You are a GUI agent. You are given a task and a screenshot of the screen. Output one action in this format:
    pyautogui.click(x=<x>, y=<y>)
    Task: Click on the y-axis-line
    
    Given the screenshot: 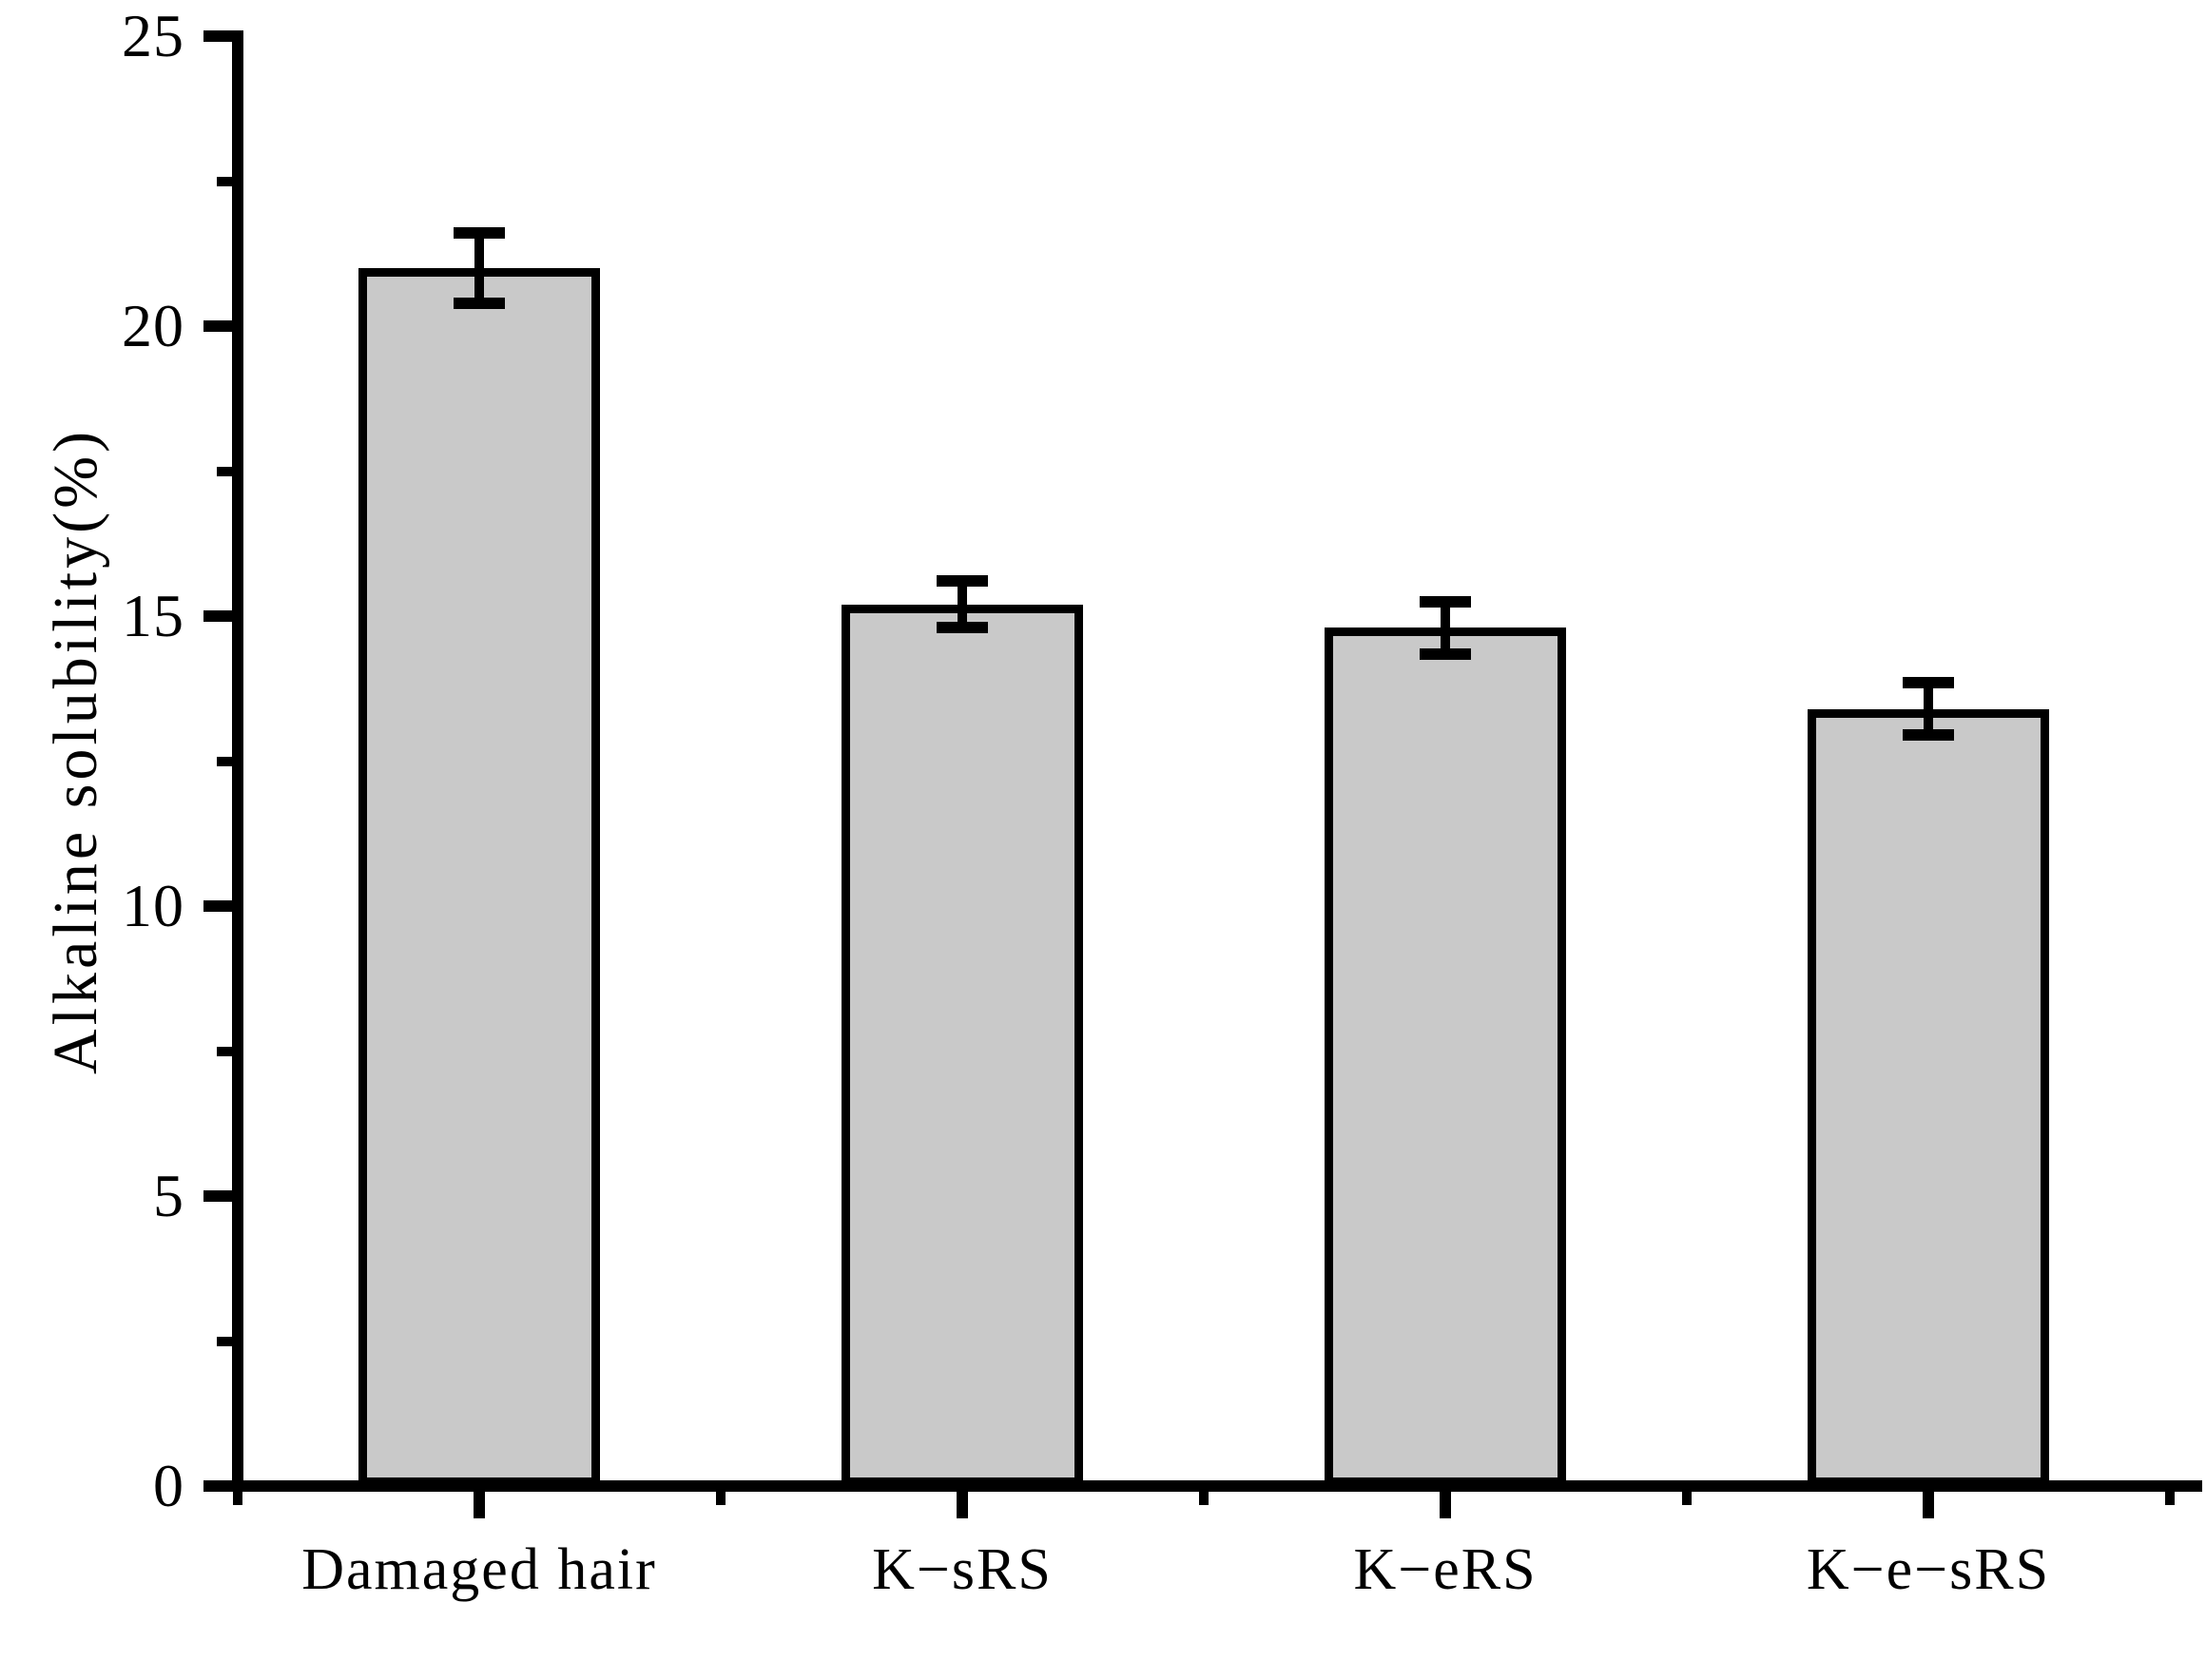 What is the action you would take?
    pyautogui.click(x=237, y=761)
    